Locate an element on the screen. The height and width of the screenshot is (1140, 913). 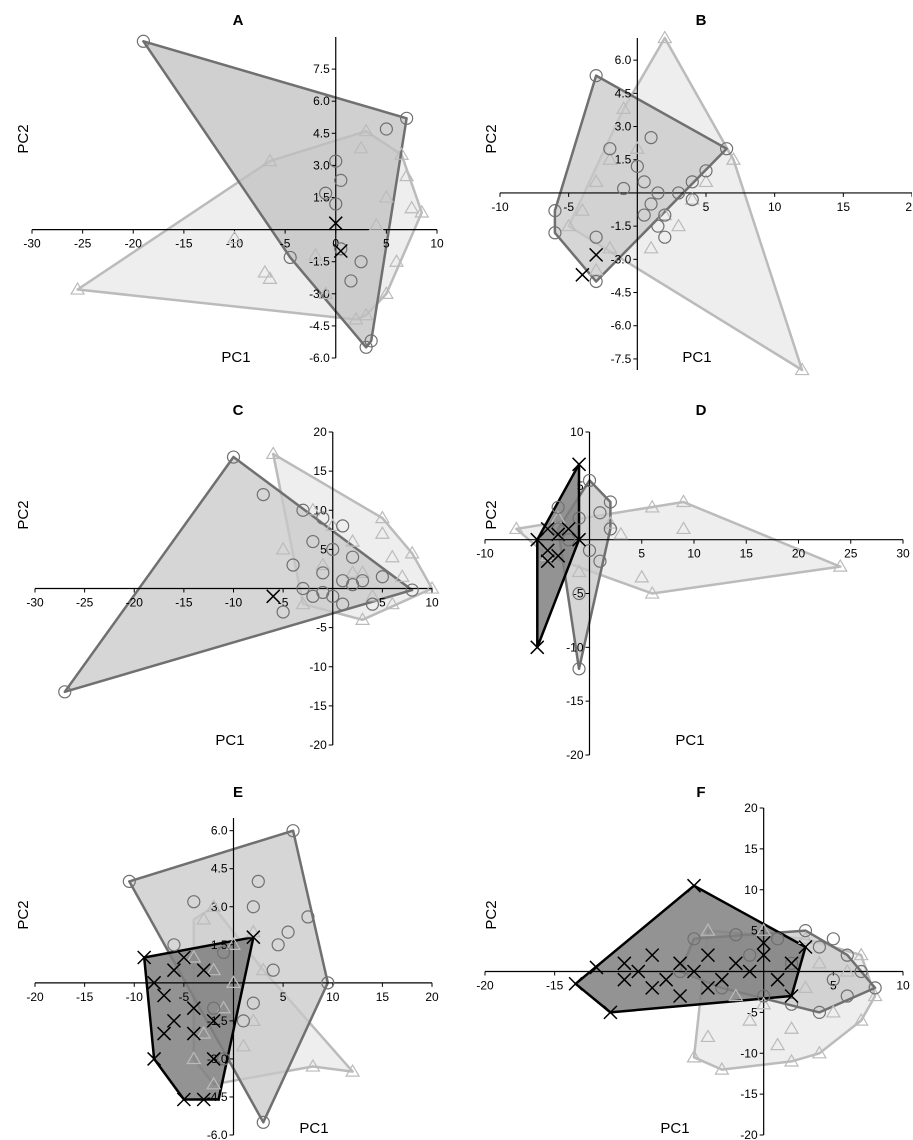
x-tick-label: -30 is located at coordinates (32, 244).